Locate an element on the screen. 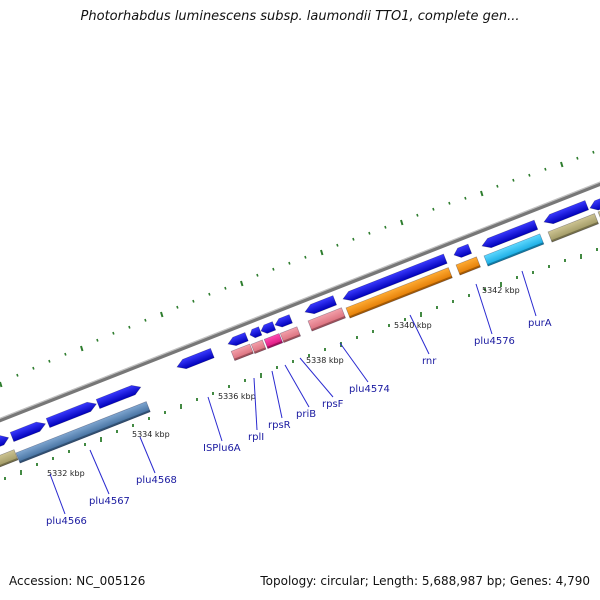  gene-label-plu4568: plu4568 is located at coordinates (156, 480).